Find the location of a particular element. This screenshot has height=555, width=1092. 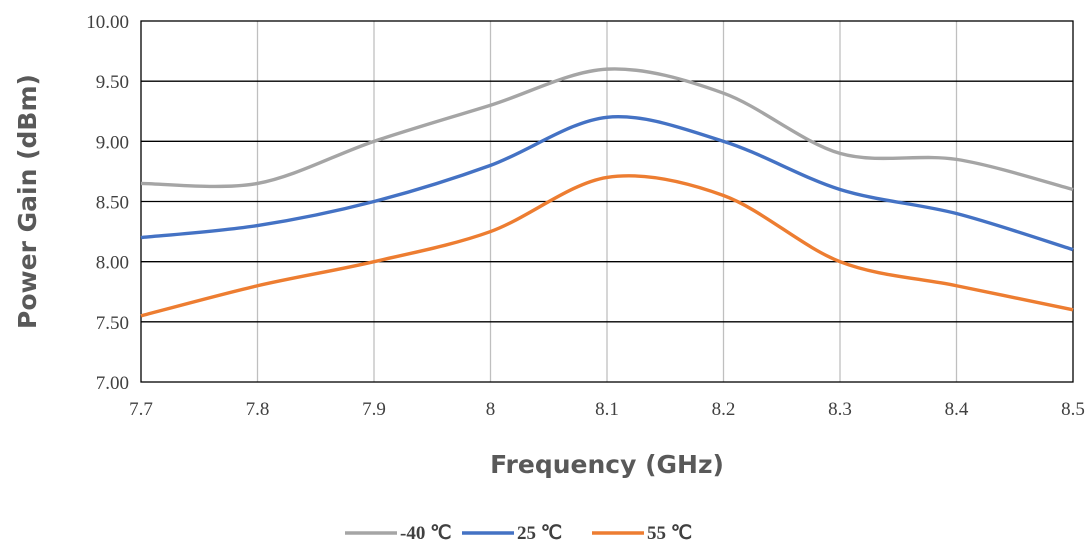

x-tick-label: 8.5 is located at coordinates (1073, 409).